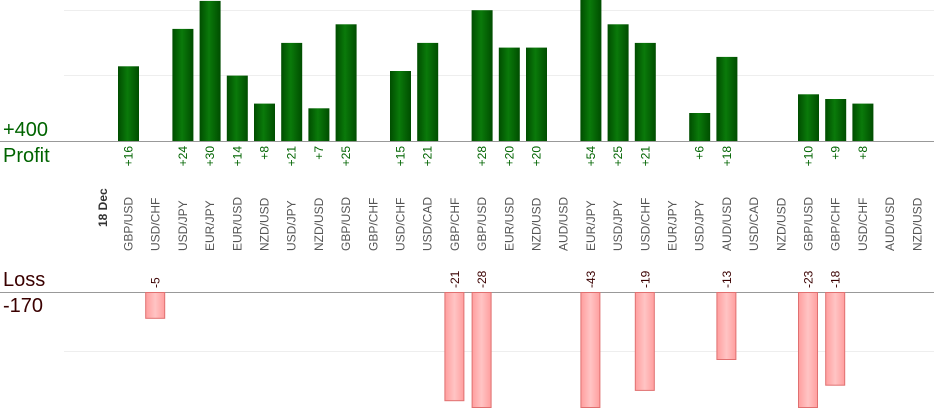 Image resolution: width=934 pixels, height=420 pixels. I want to click on profit-axis-label: Profit, so click(26, 156).